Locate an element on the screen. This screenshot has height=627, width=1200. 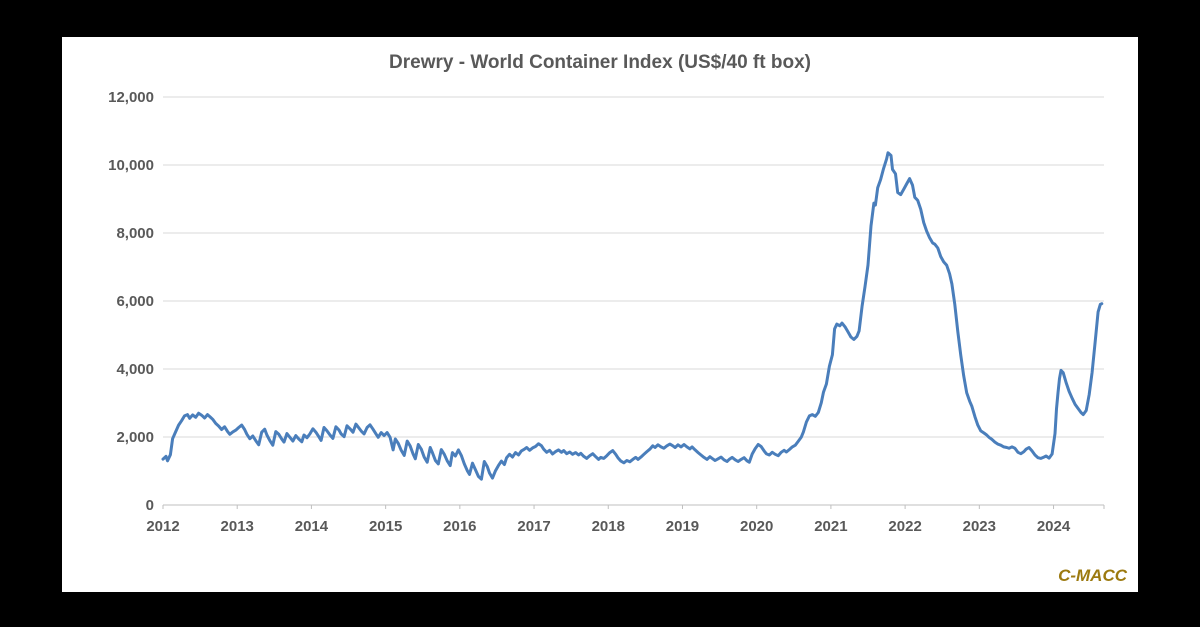
x-tick-label: 2013 is located at coordinates (237, 526).